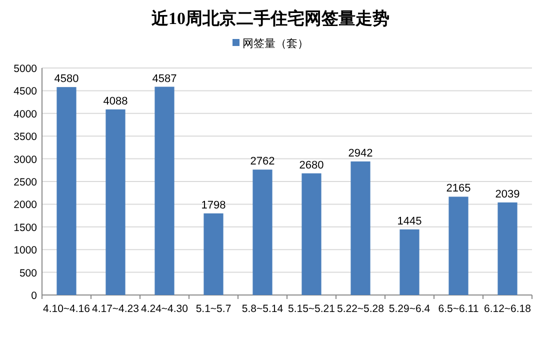  I want to click on y-tick-label: 3500, so click(26, 137).